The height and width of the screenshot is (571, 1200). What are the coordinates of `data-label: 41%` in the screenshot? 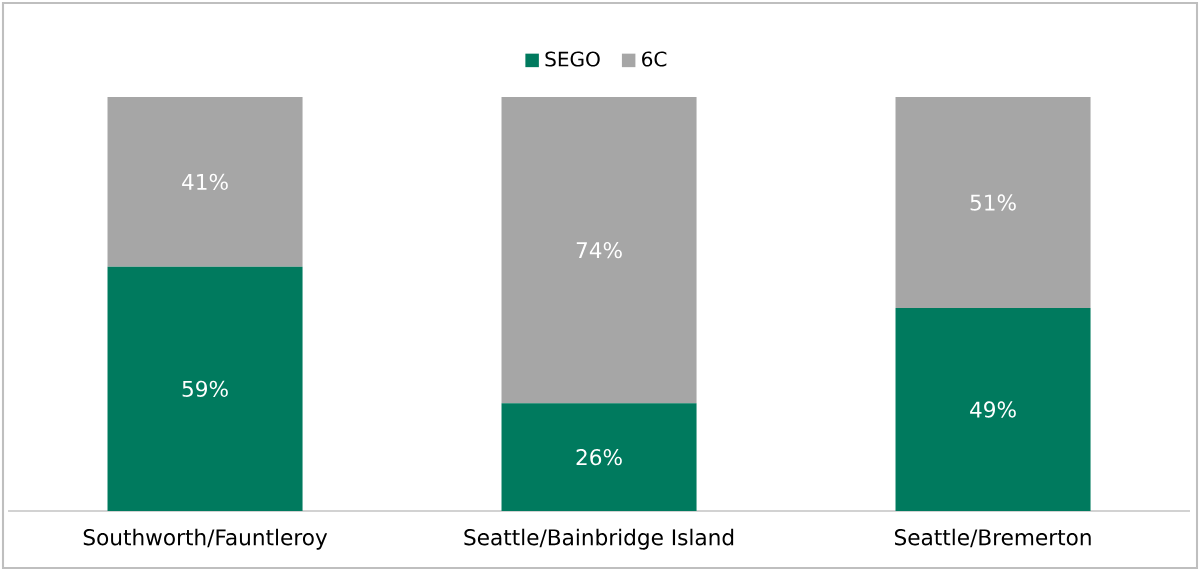 It's located at (205, 182).